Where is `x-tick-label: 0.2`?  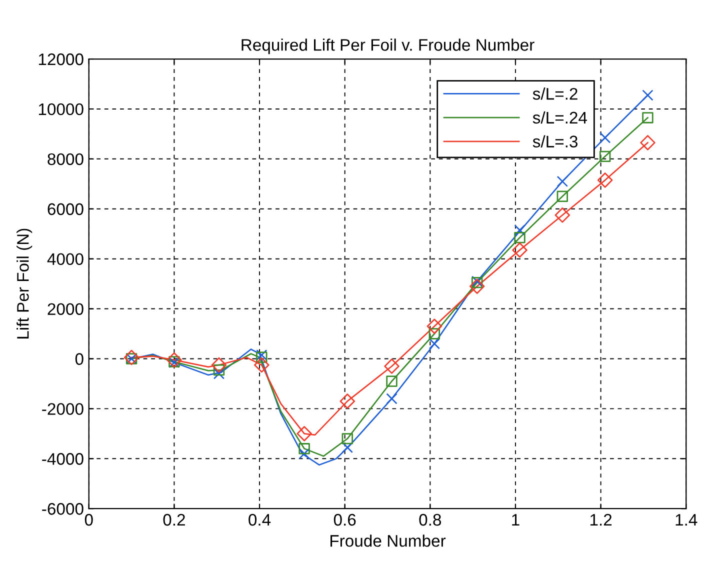 x-tick-label: 0.2 is located at coordinates (174, 520).